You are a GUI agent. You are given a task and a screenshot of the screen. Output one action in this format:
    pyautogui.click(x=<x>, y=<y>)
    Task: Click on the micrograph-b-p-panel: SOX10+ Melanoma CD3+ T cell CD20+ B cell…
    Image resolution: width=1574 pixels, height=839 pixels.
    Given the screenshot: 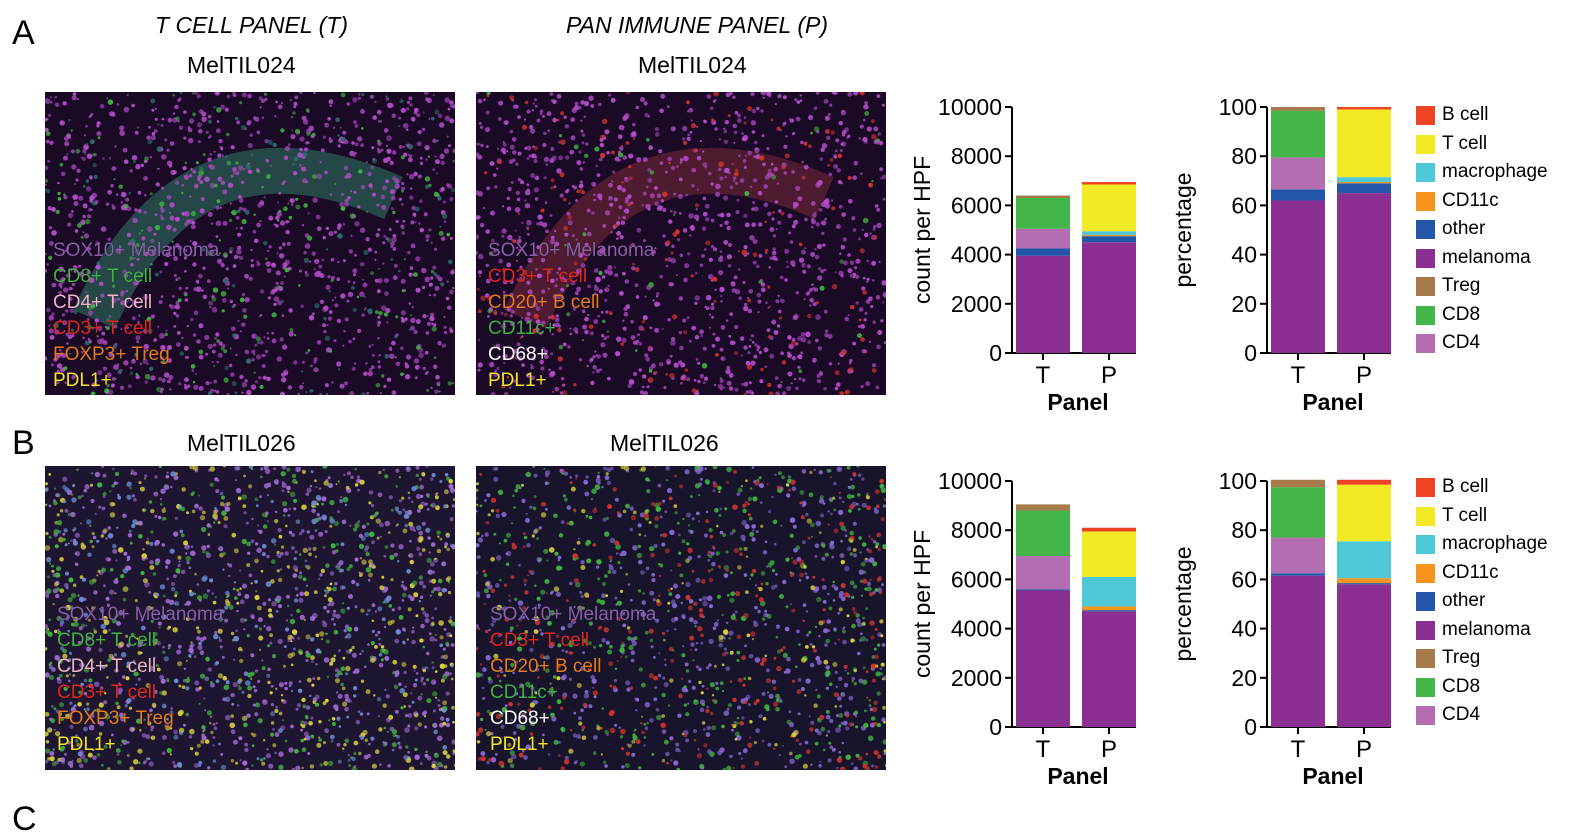 What is the action you would take?
    pyautogui.click(x=681, y=618)
    